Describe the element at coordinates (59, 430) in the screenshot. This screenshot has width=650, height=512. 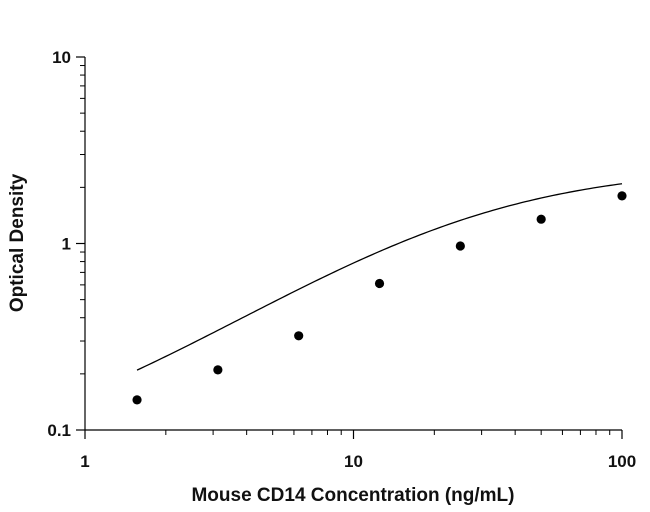
I see `y-tick-label: 0.1` at that location.